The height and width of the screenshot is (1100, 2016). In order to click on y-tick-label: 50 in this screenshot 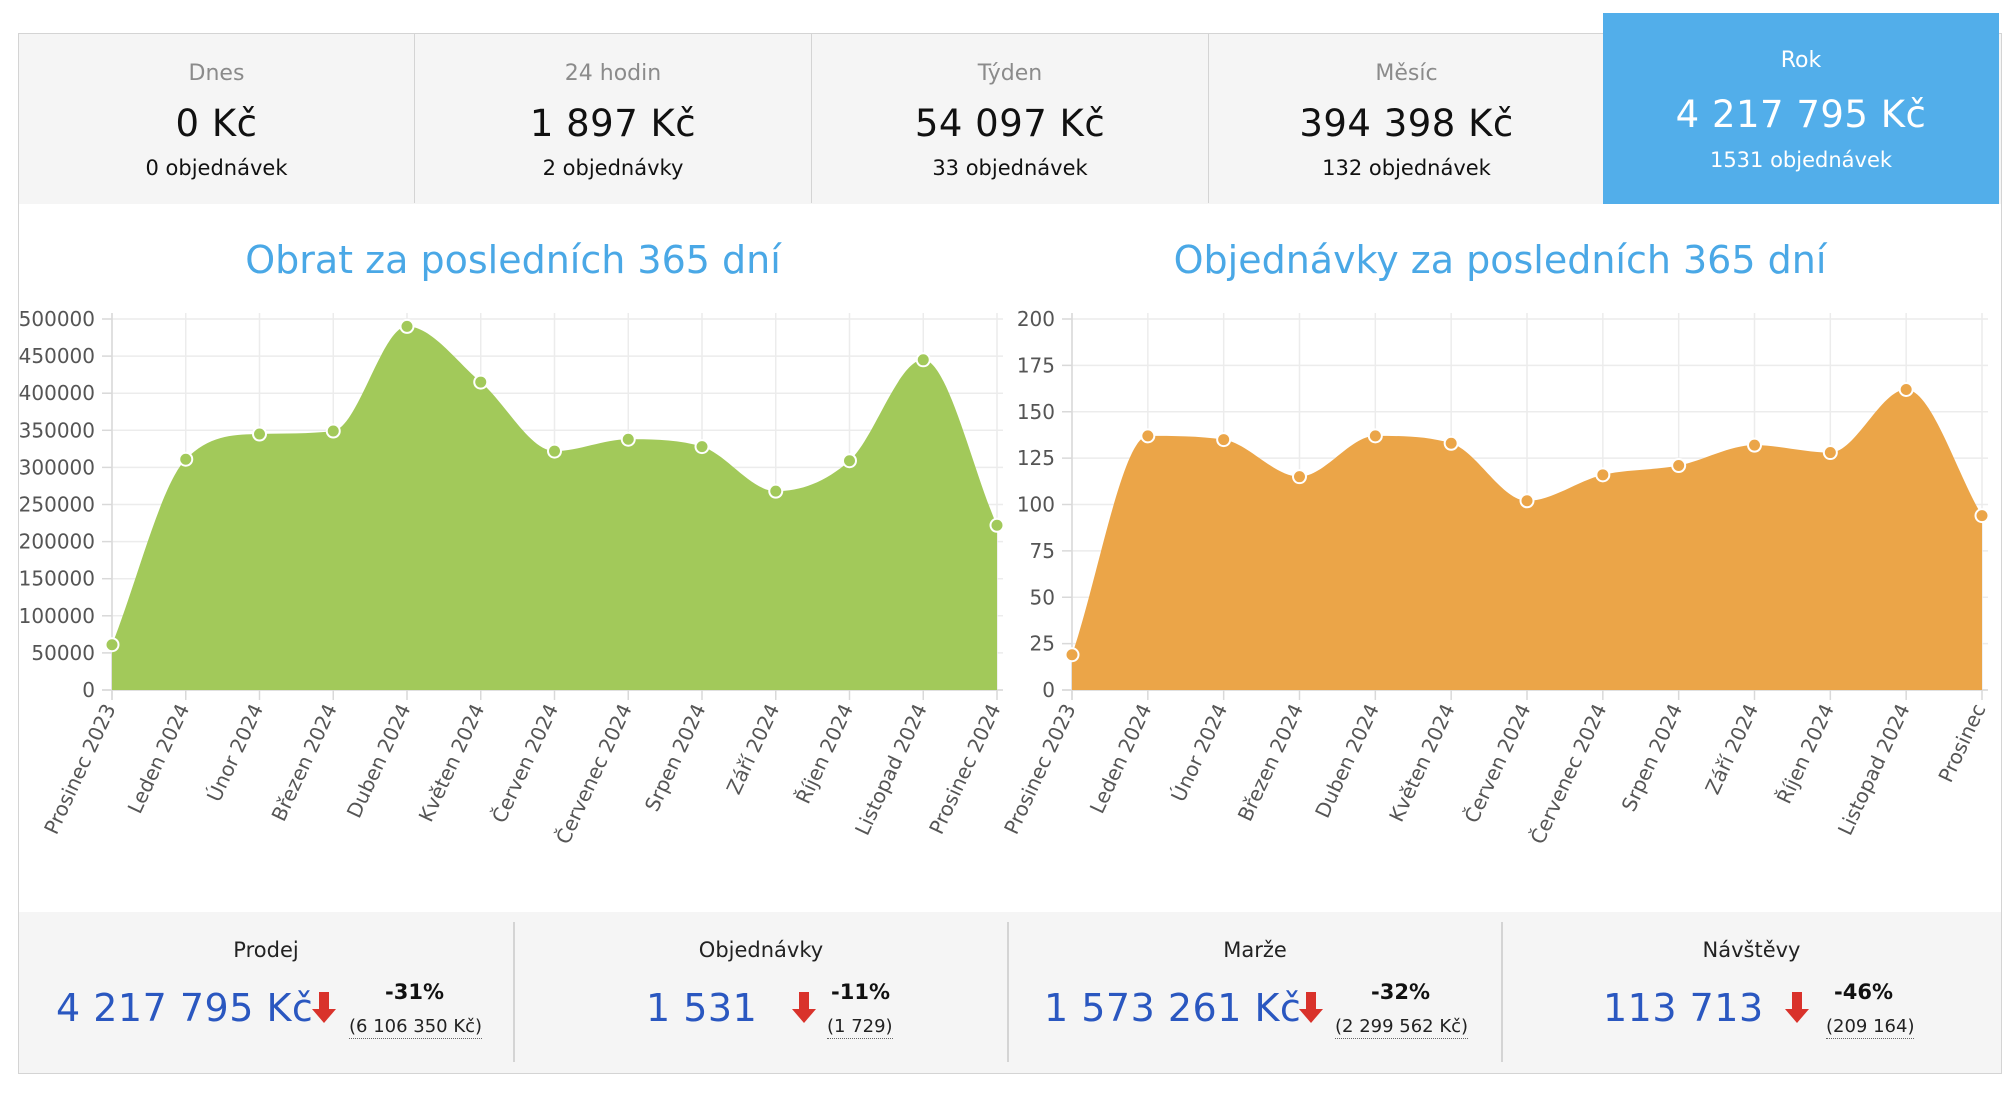, I will do `click(1042, 597)`.